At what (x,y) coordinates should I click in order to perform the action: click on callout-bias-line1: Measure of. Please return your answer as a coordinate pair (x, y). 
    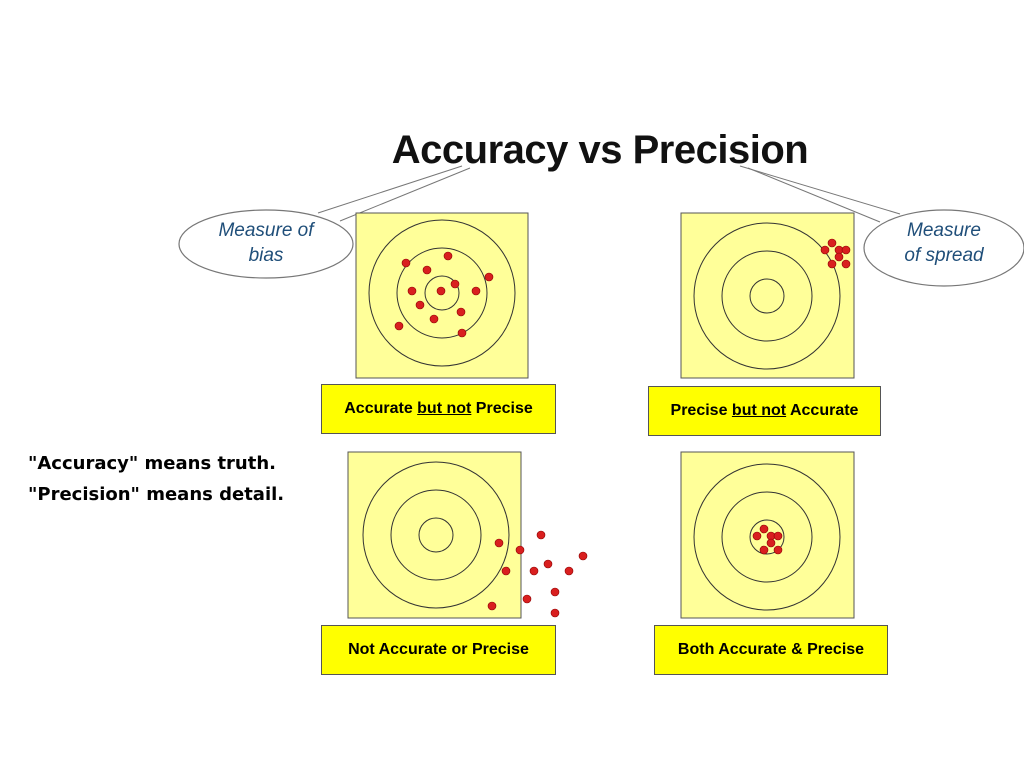
    Looking at the image, I should click on (266, 230).